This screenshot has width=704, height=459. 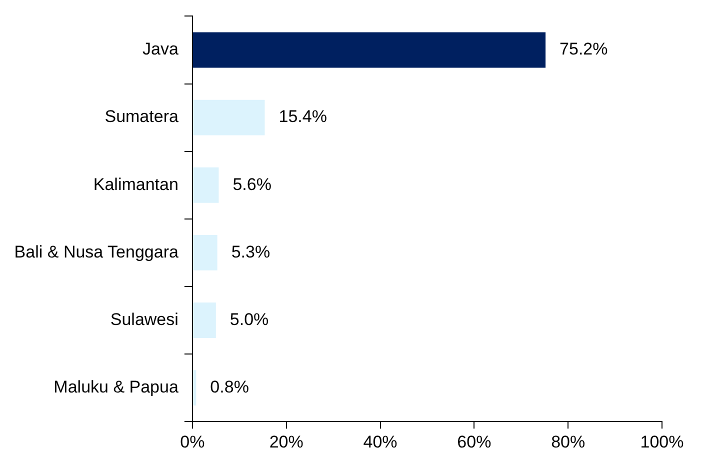 I want to click on y-tick-label: Sumatera, so click(x=141, y=116).